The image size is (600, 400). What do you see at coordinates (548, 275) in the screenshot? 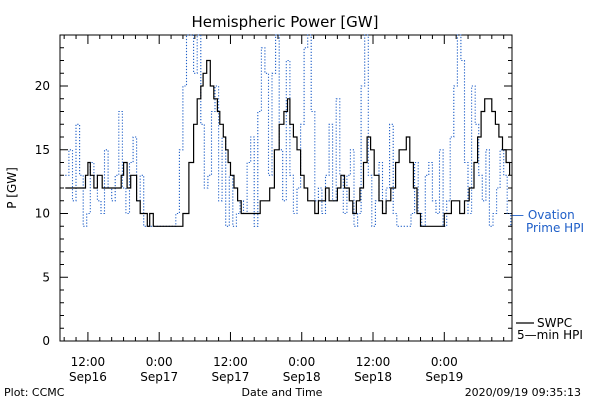
I see `legend: — Ovation Prime HPI SWPC 5—min HPI` at bounding box center [548, 275].